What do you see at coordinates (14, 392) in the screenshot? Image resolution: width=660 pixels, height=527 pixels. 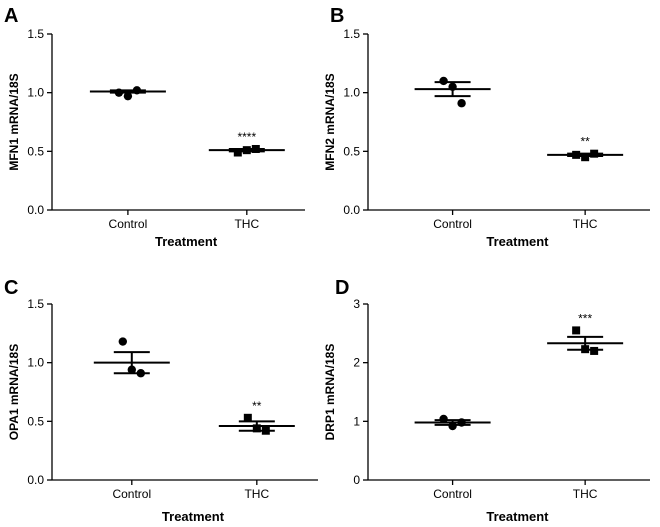 I see `y-axis-title: OPA1 mRNA/18S` at bounding box center [14, 392].